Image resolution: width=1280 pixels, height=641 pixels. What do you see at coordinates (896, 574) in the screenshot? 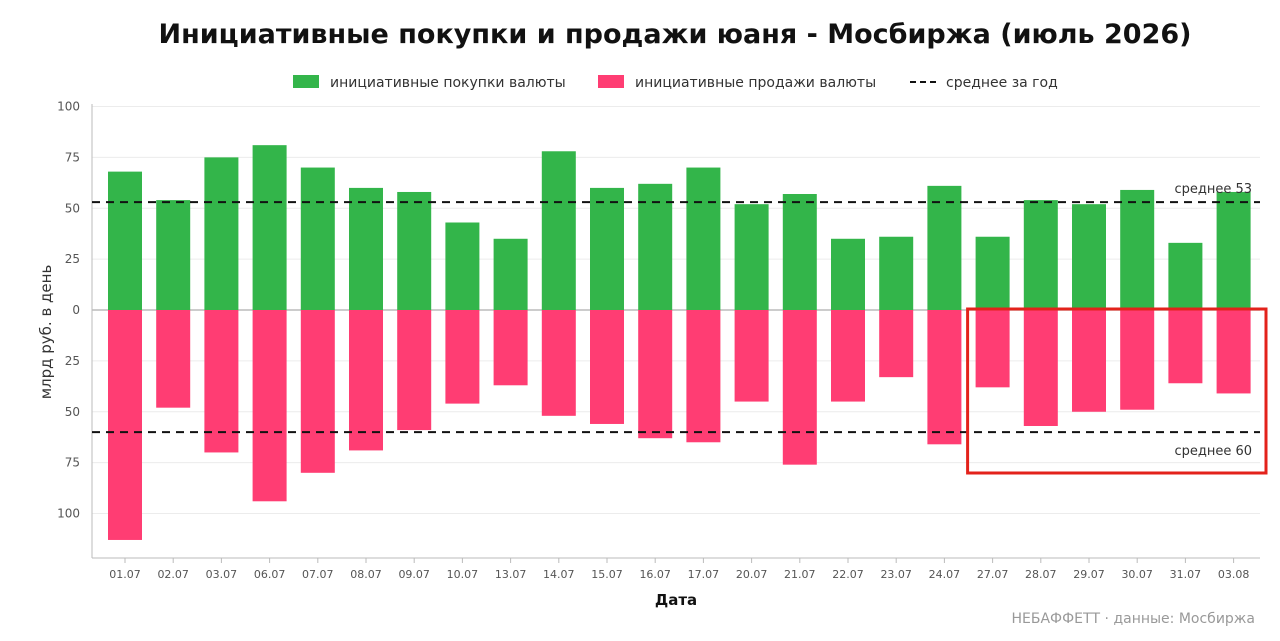
I see `x-tick-label: 23.07` at bounding box center [896, 574].